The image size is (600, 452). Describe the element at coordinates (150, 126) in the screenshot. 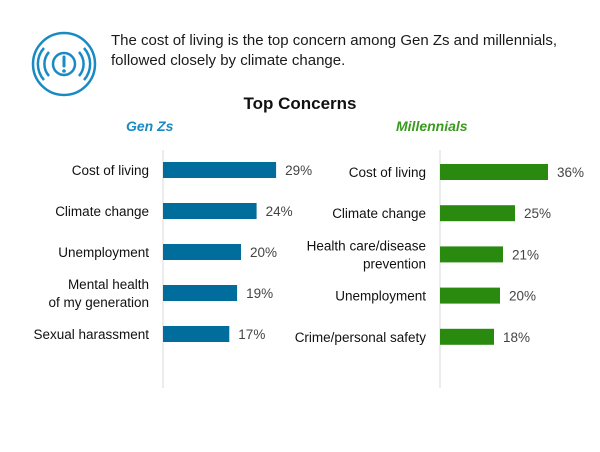

I see `genz-panel-title: Gen Zs` at that location.